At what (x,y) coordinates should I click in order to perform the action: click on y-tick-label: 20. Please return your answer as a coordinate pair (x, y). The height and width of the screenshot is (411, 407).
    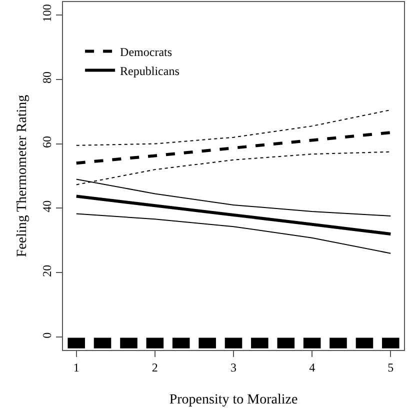
    Looking at the image, I should click on (47, 270).